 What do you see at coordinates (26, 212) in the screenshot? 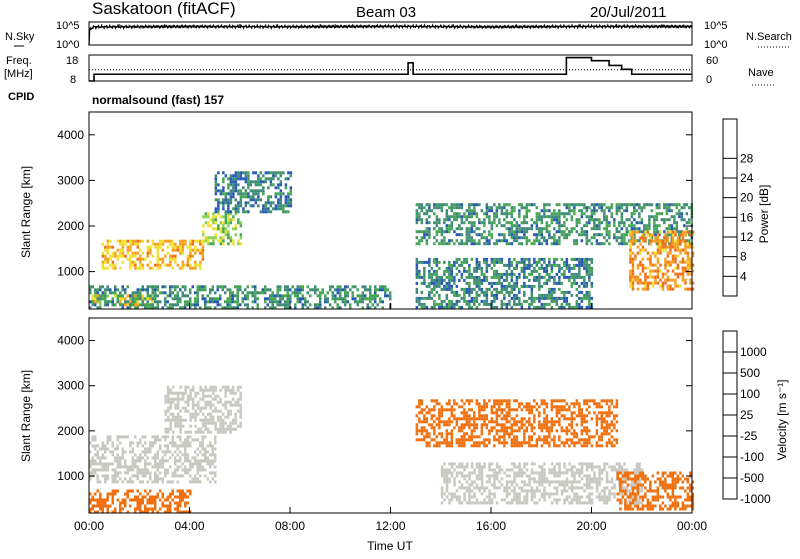
I see `power-y-label: Slant Range [km]` at bounding box center [26, 212].